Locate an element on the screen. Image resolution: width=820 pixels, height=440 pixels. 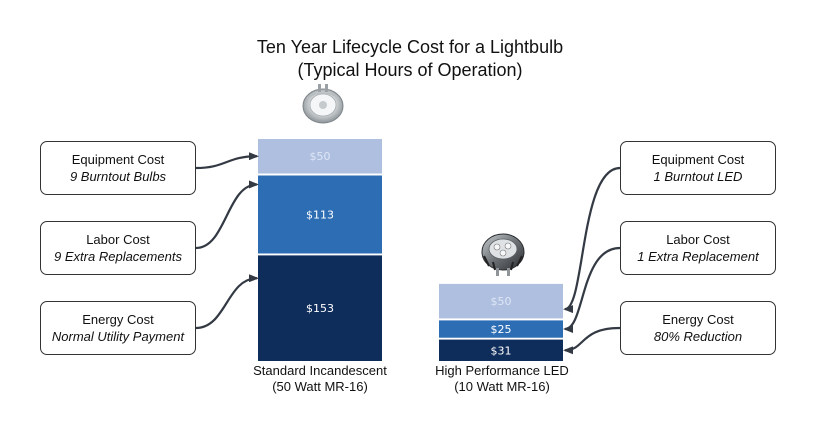
bar-incandescent-labor is located at coordinates (320, 214).